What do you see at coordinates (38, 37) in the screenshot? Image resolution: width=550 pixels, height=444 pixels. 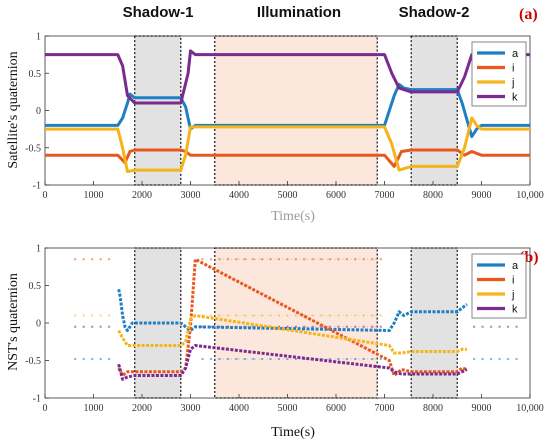 I see `y-tick-label-a-4: 1` at bounding box center [38, 37].